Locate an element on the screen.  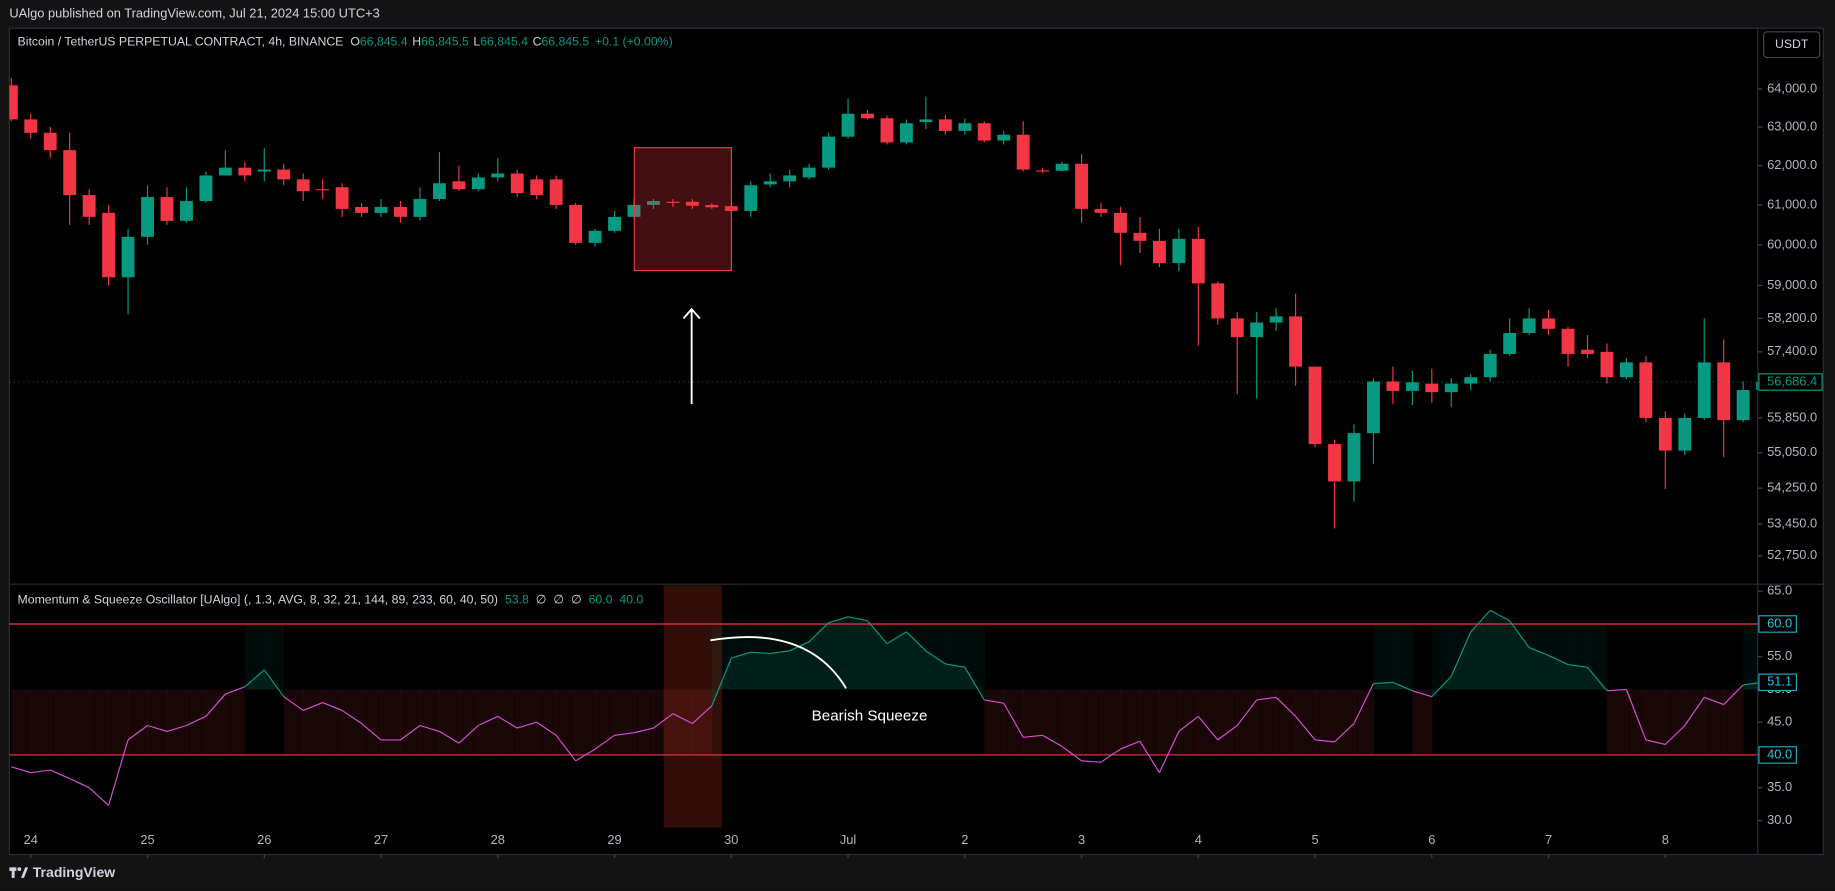
level-readout: 60.0 is located at coordinates (601, 600).